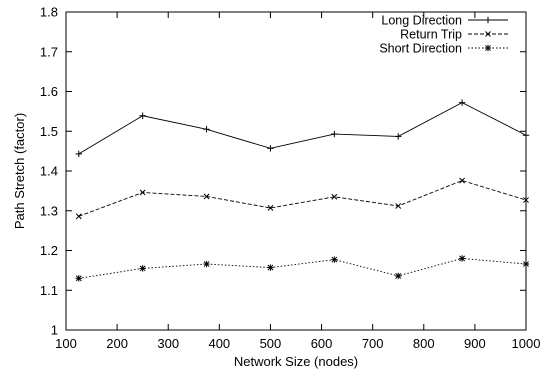 Image resolution: width=543 pixels, height=372 pixels. I want to click on x-tick-label: 200, so click(117, 343).